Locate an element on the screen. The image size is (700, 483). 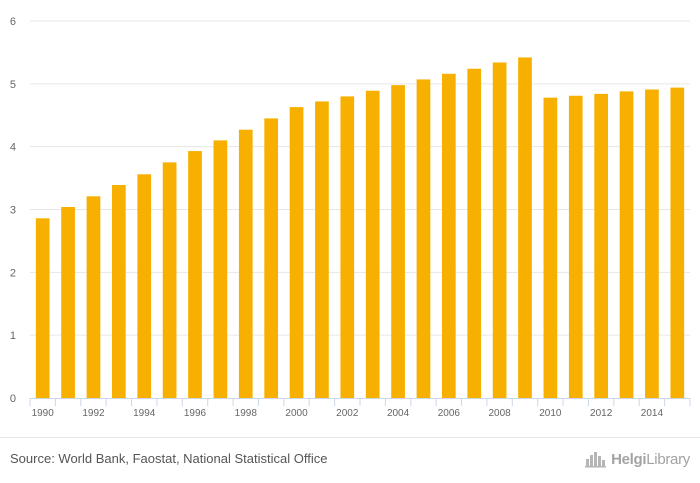
bar-2006 is located at coordinates (448, 235).